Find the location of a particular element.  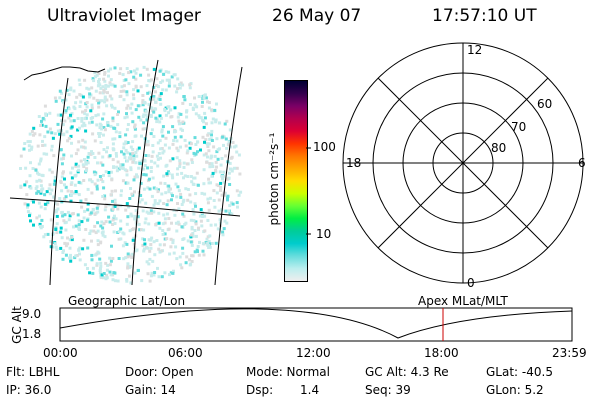

alt-tick-1_8: 1.8 is located at coordinates (32, 334).